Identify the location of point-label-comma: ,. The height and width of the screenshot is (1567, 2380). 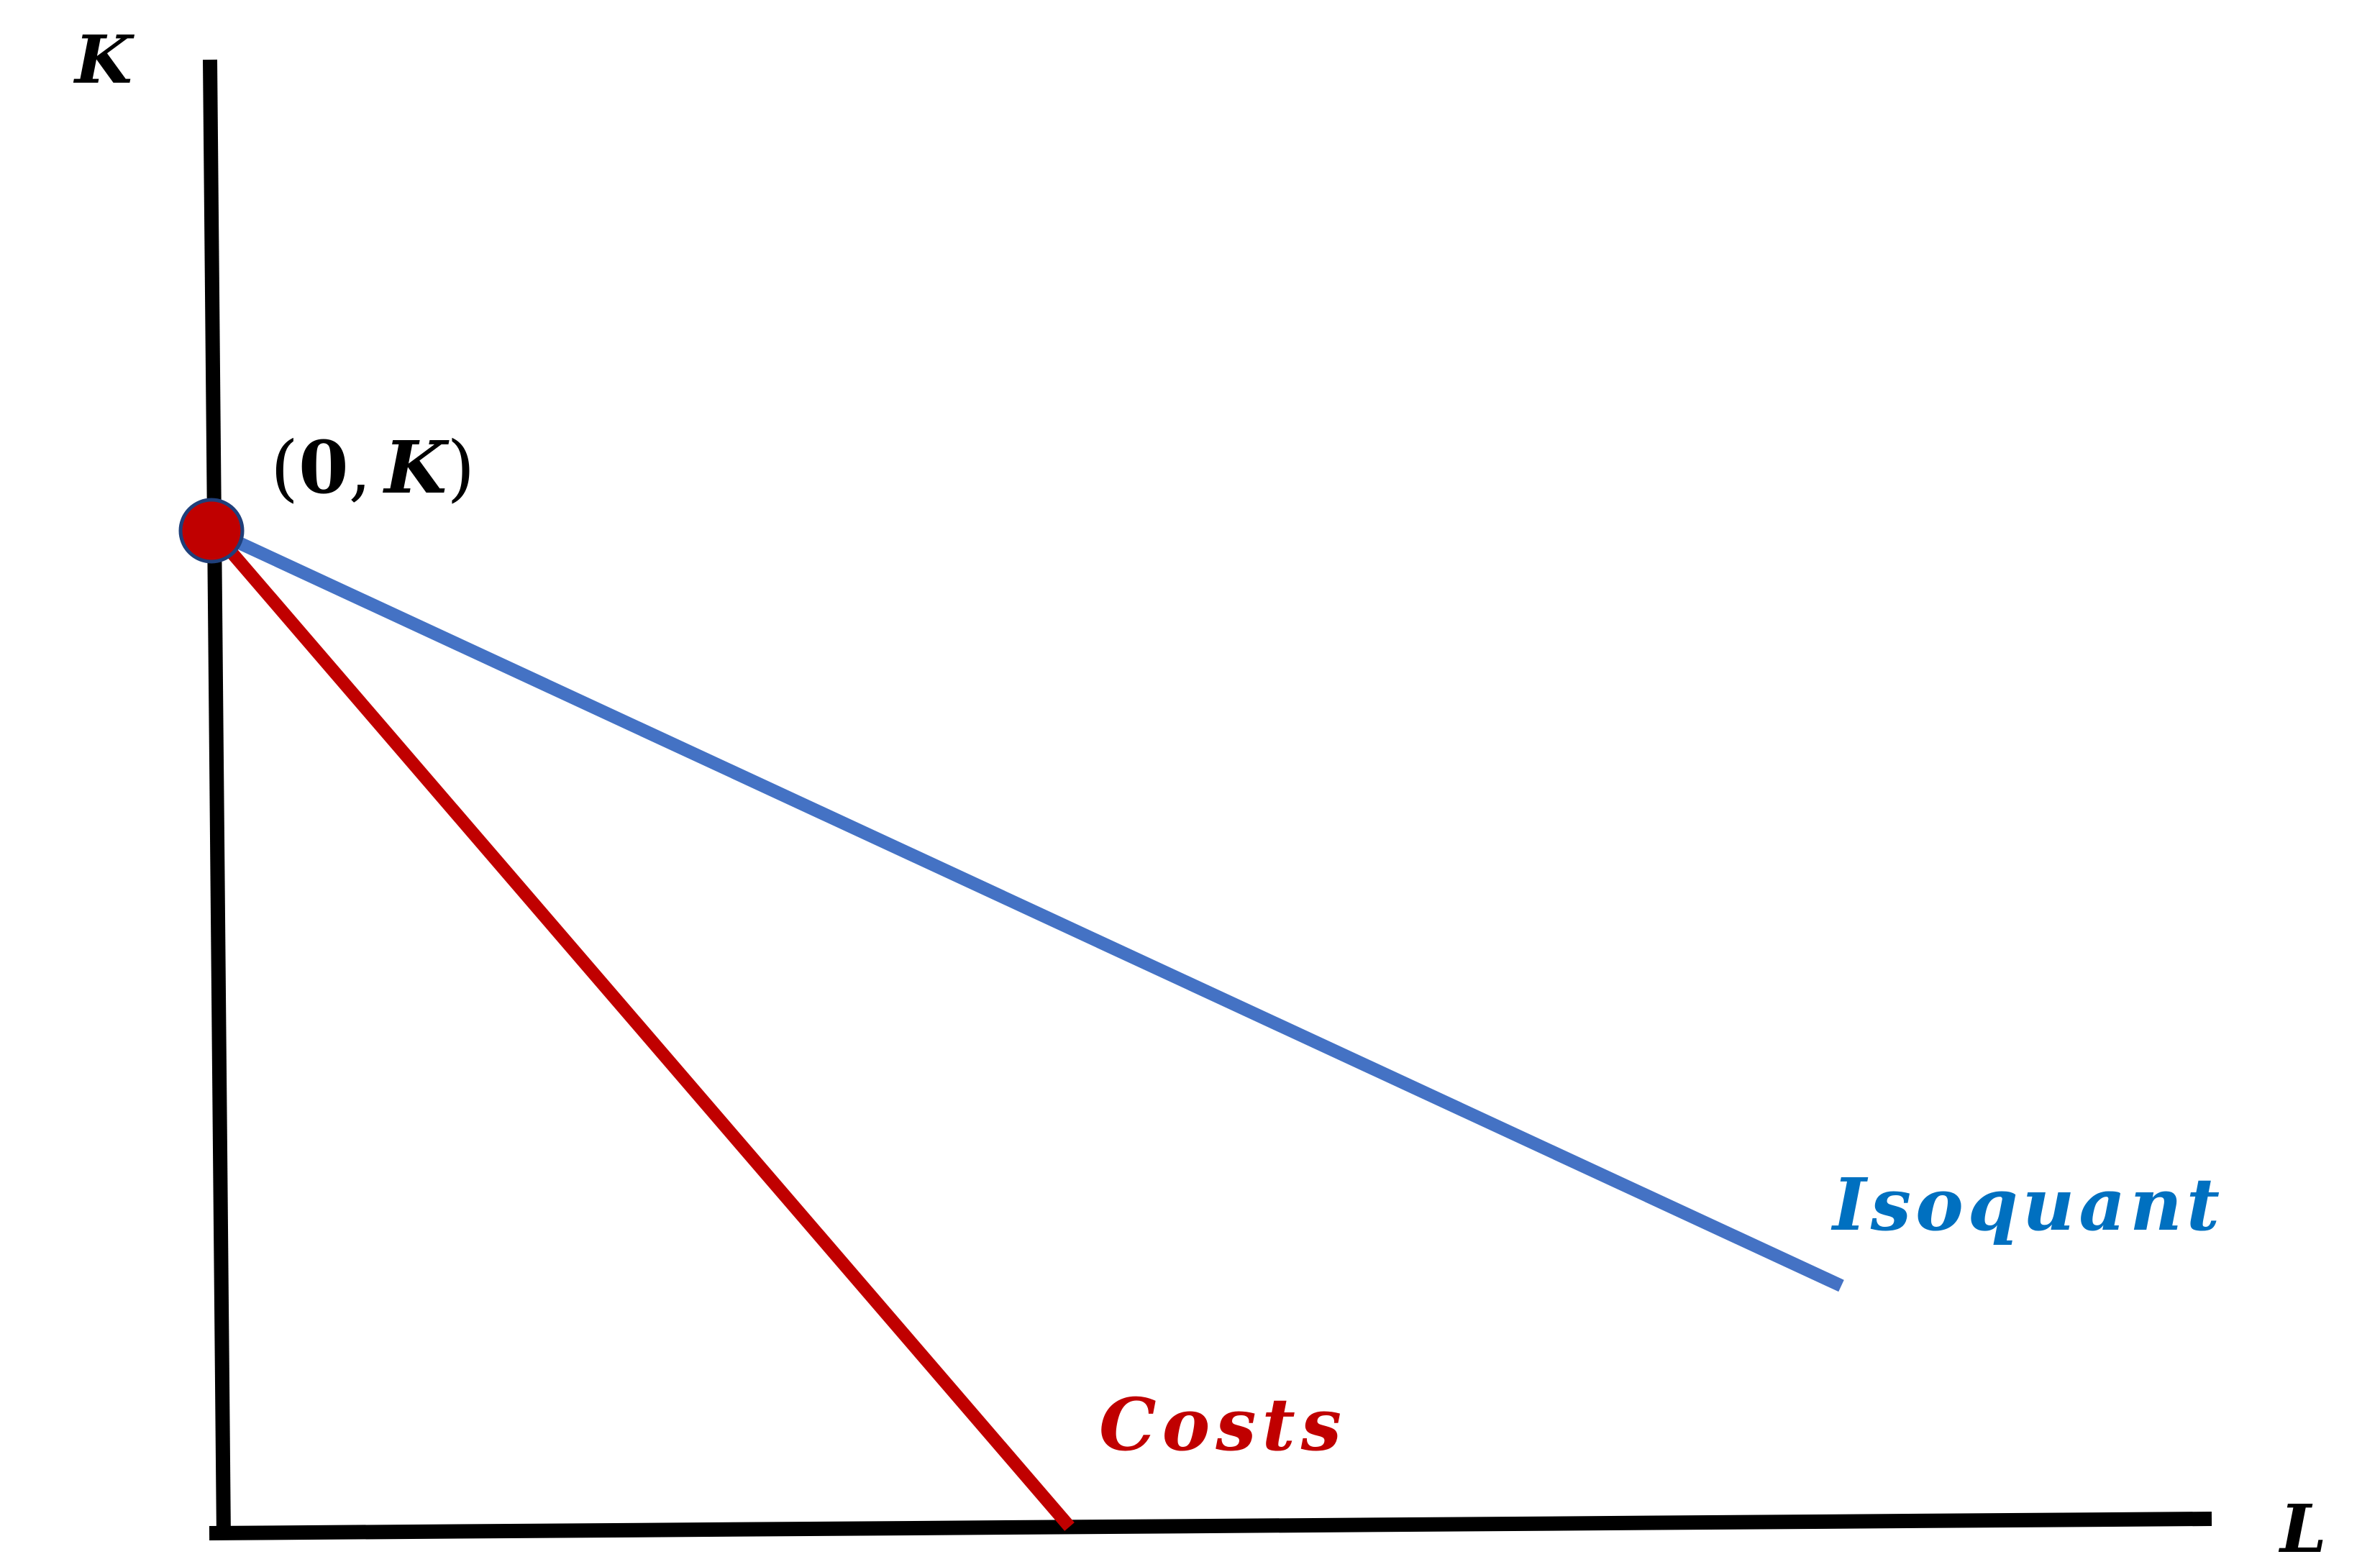
(360, 468).